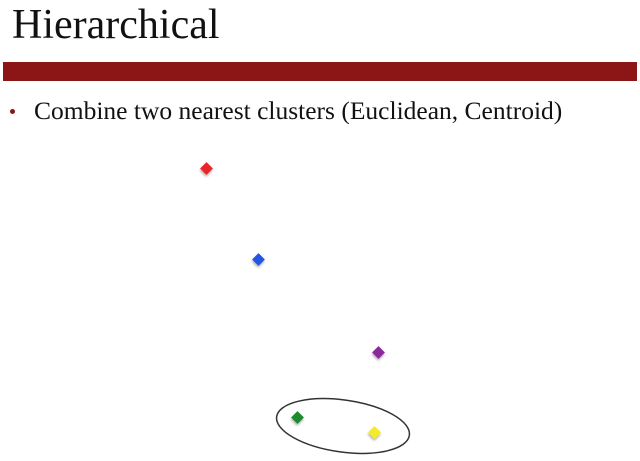 The height and width of the screenshot is (461, 640). Describe the element at coordinates (378, 352) in the screenshot. I see `purple-point` at that location.